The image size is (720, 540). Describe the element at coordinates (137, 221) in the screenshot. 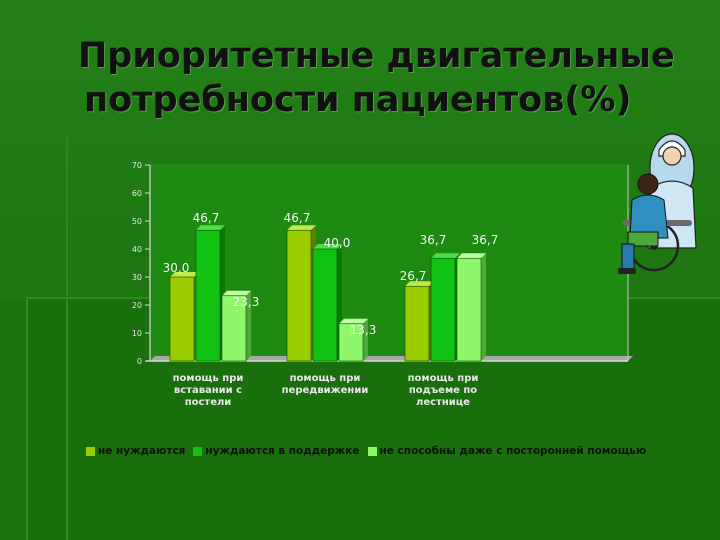

I see `y-tick-label-5: 50` at that location.